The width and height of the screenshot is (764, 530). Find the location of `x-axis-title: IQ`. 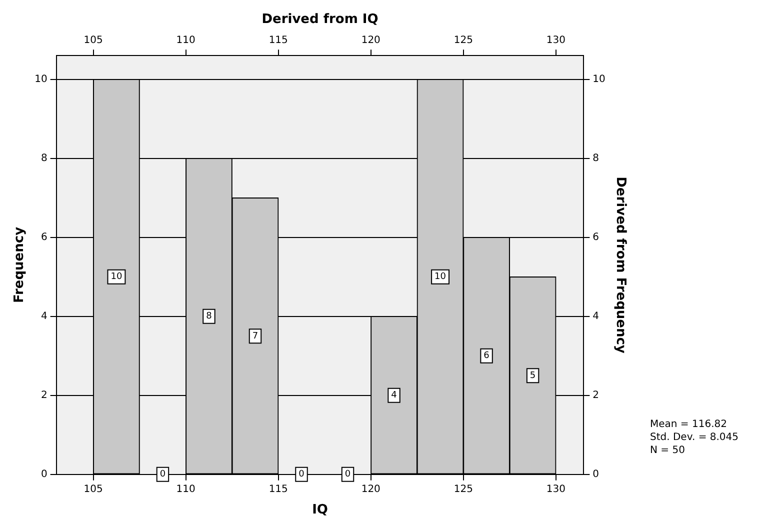

x-axis-title: IQ is located at coordinates (320, 510).